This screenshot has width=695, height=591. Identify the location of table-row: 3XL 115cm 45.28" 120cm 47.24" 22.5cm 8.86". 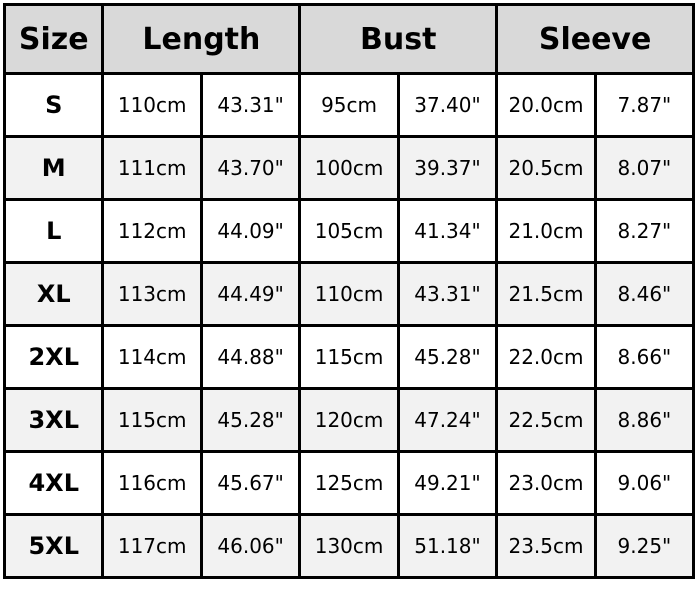
(348, 420).